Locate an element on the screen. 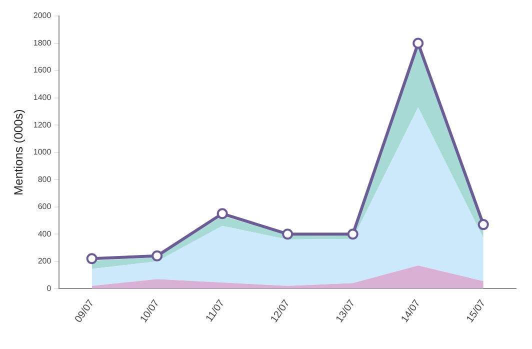 This screenshot has height=349, width=532. y-tick-label: 1200 is located at coordinates (42, 125).